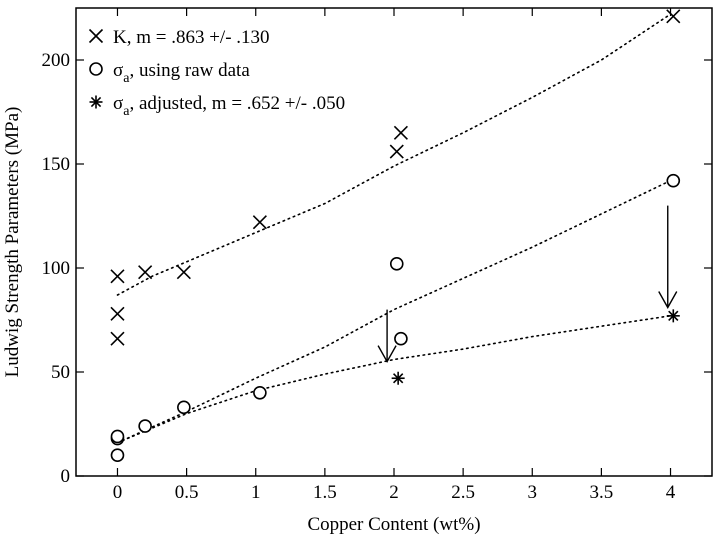 The image size is (720, 538). What do you see at coordinates (56, 60) in the screenshot?
I see `y-tick-label: 200` at bounding box center [56, 60].